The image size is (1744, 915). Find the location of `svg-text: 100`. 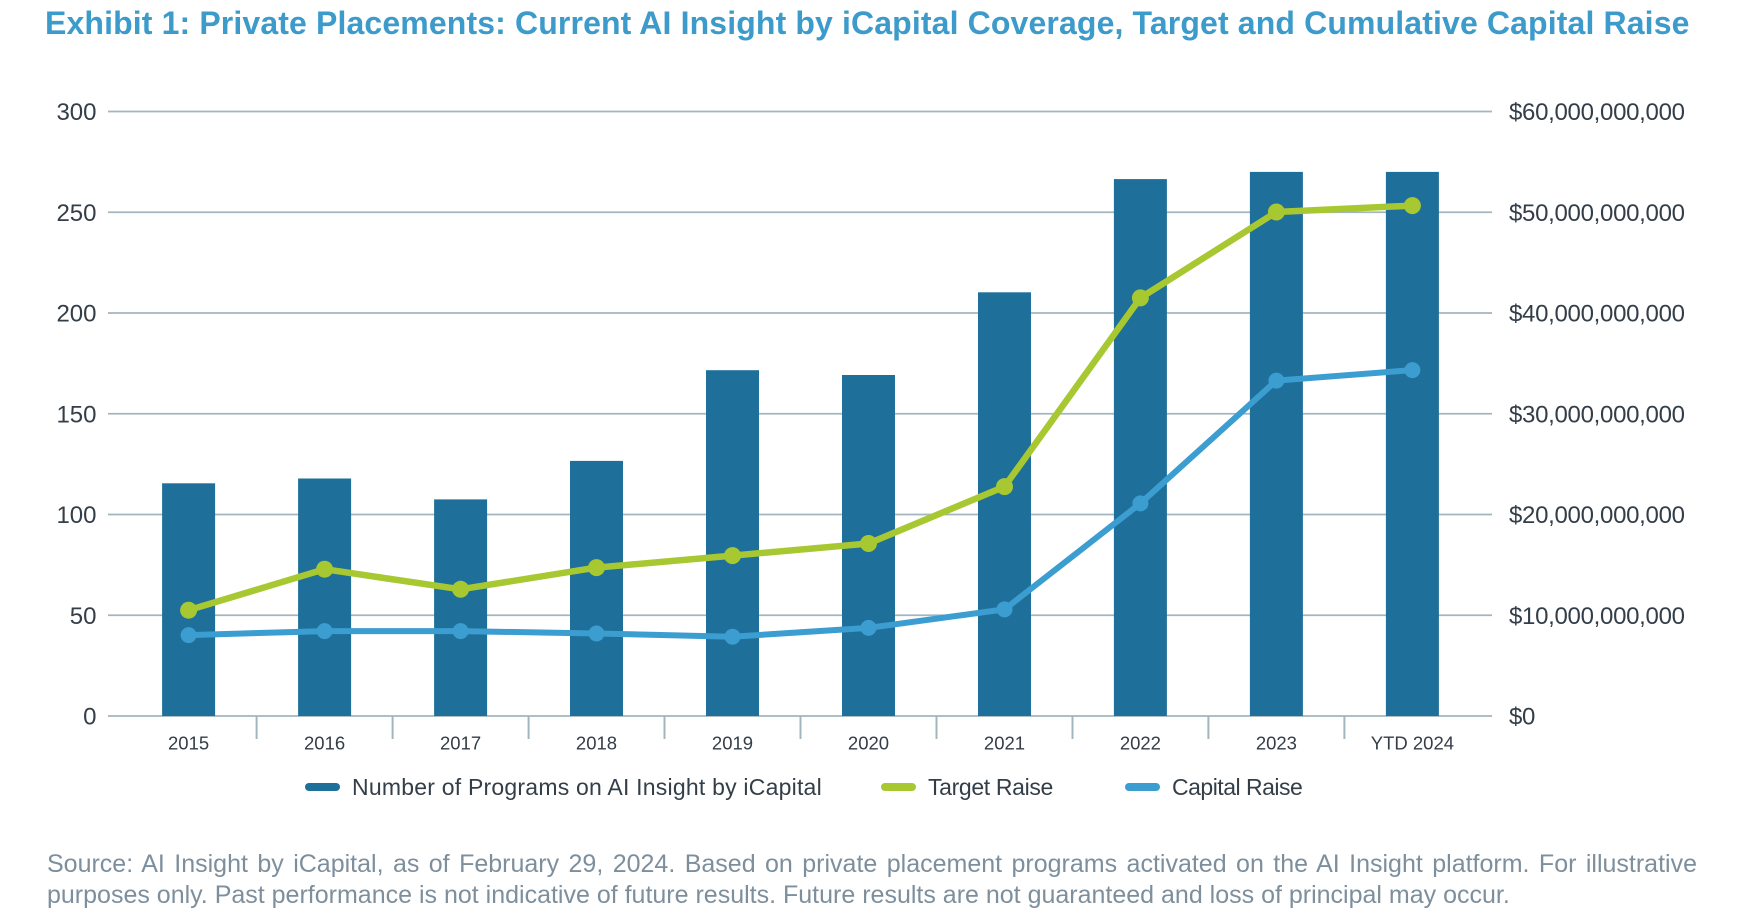

svg-text: 100 is located at coordinates (76, 515).